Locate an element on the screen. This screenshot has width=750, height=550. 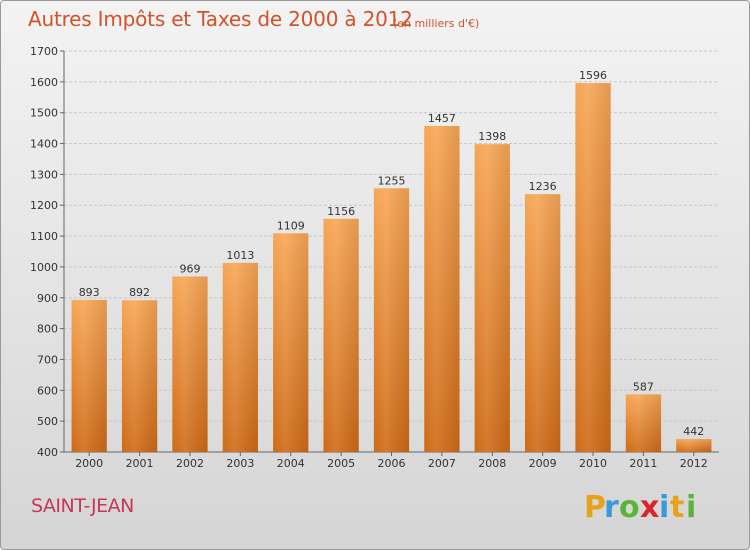
data-label: 587 is located at coordinates (643, 386).